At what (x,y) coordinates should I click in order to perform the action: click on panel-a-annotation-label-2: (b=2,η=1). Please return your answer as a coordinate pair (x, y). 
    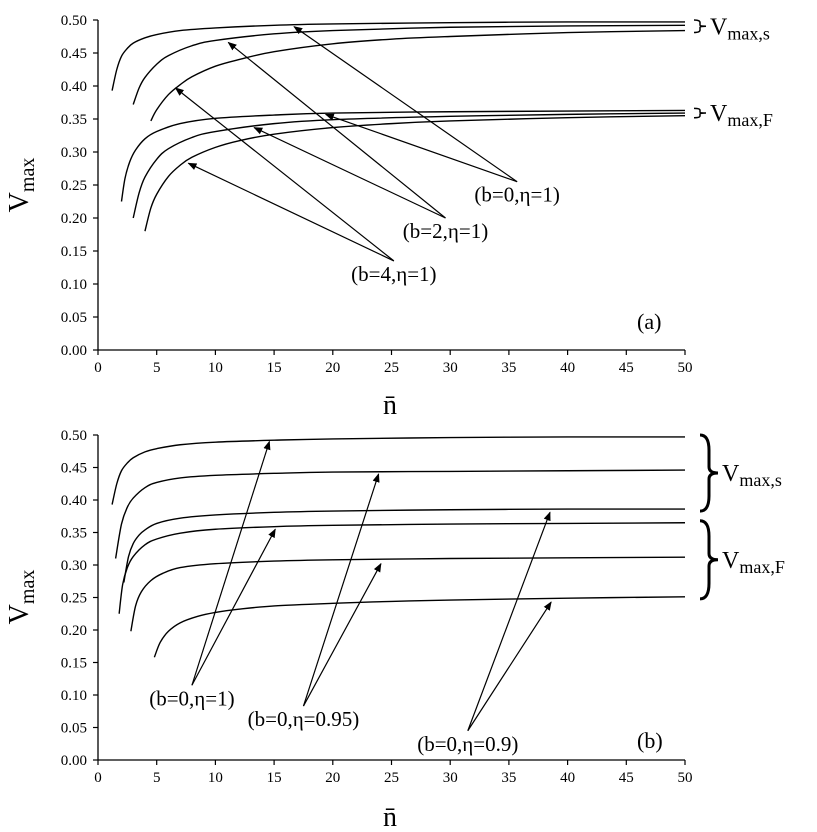
    Looking at the image, I should click on (445, 231).